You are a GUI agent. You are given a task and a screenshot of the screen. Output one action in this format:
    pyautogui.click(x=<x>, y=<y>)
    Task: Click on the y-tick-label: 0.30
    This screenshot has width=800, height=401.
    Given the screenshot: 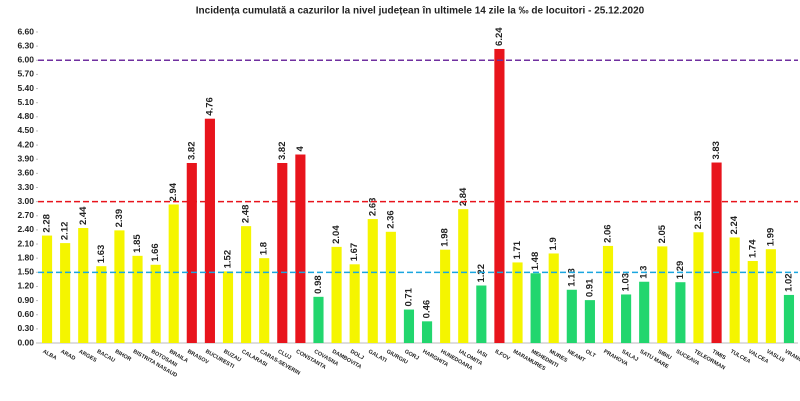 What is the action you would take?
    pyautogui.click(x=25, y=328)
    